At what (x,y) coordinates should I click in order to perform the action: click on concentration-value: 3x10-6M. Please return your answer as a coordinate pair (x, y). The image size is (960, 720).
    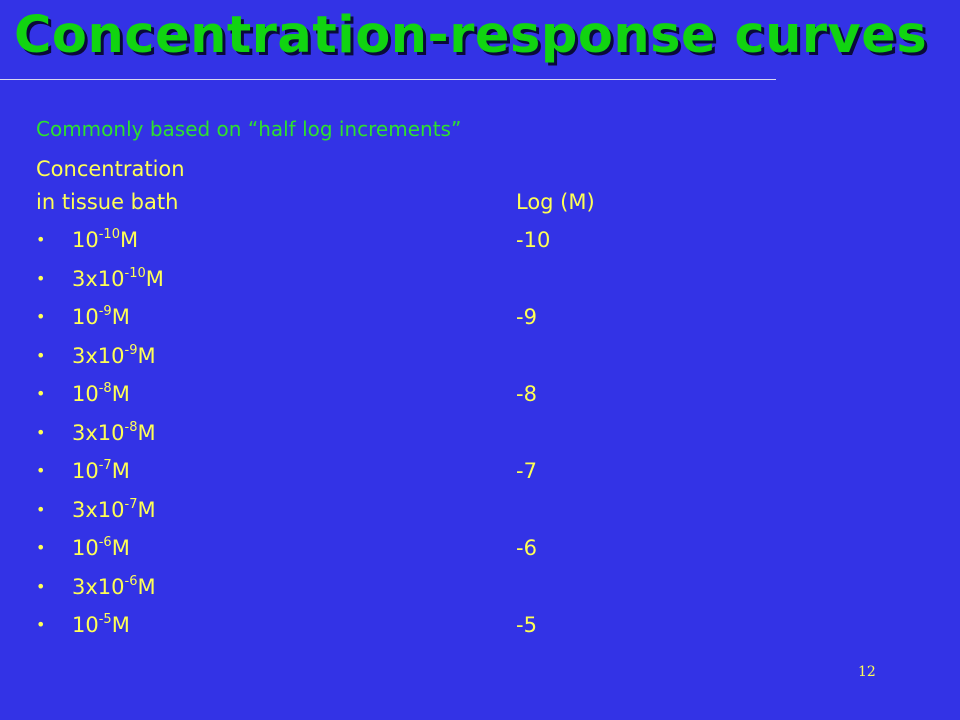
    Looking at the image, I should click on (114, 587).